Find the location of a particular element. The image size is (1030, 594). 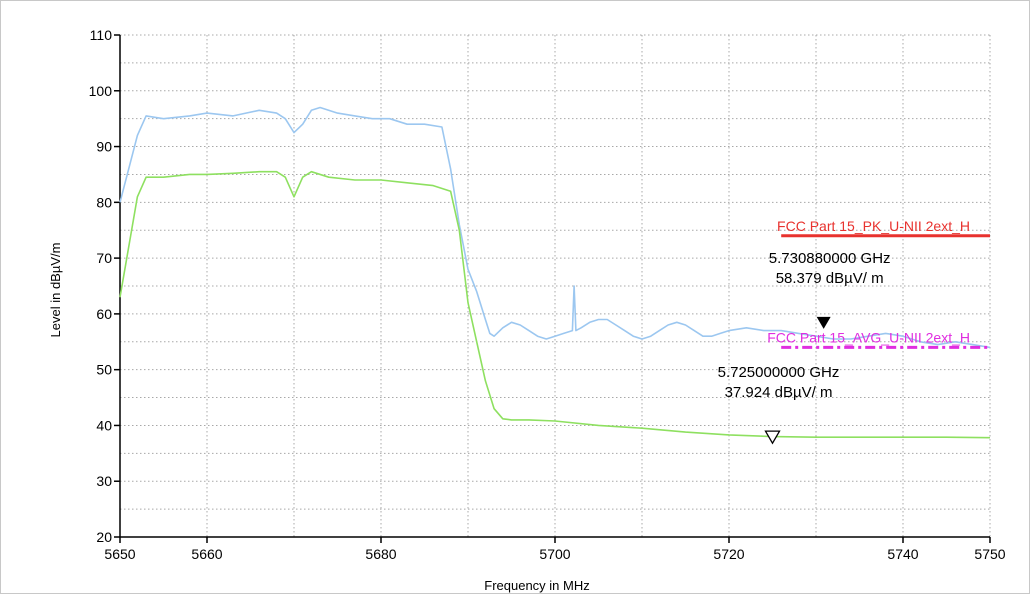

x-axis-label: Frequency in MHz is located at coordinates (536, 585).